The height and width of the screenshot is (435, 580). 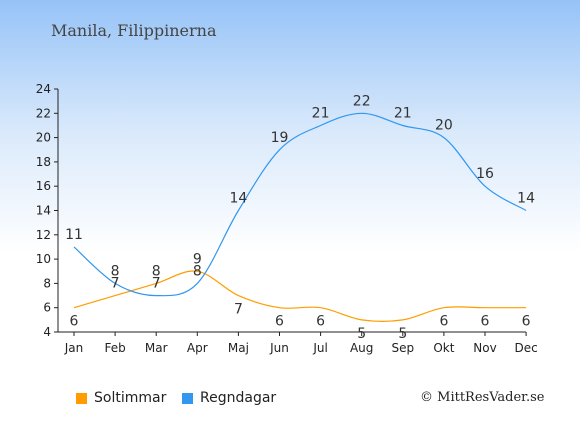 What do you see at coordinates (74, 235) in the screenshot?
I see `data-label-rain: 11` at bounding box center [74, 235].